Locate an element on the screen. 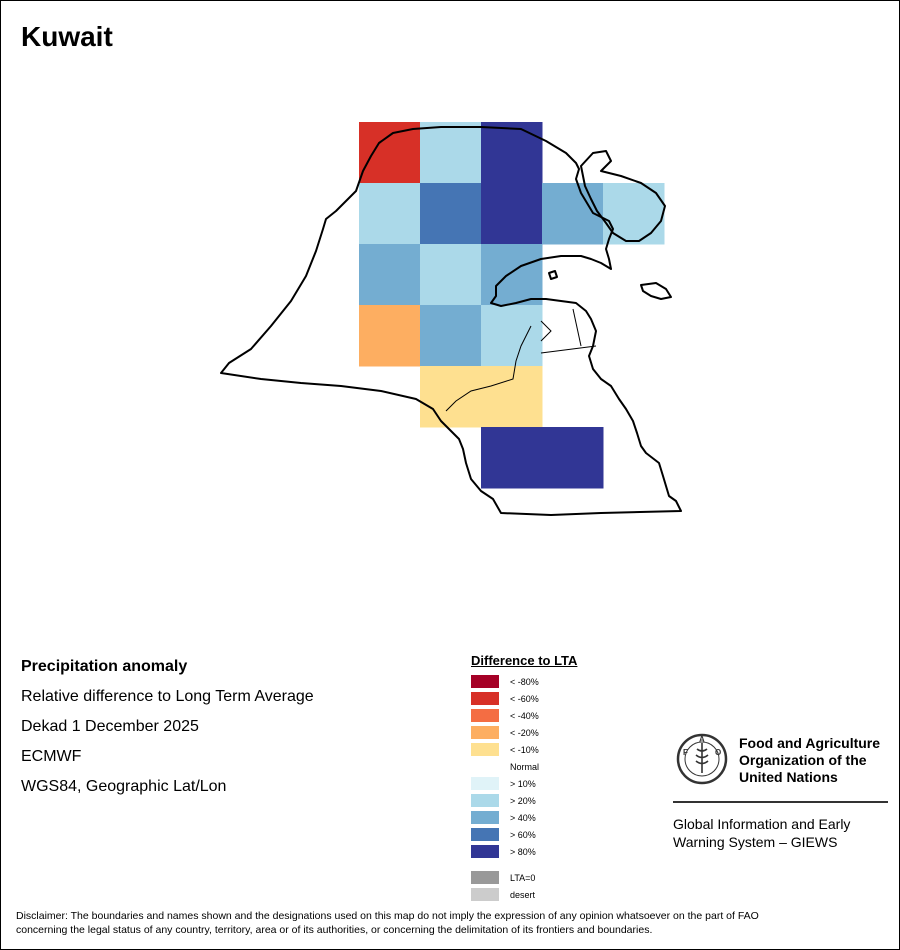  legend-item: < -60% is located at coordinates (524, 698).